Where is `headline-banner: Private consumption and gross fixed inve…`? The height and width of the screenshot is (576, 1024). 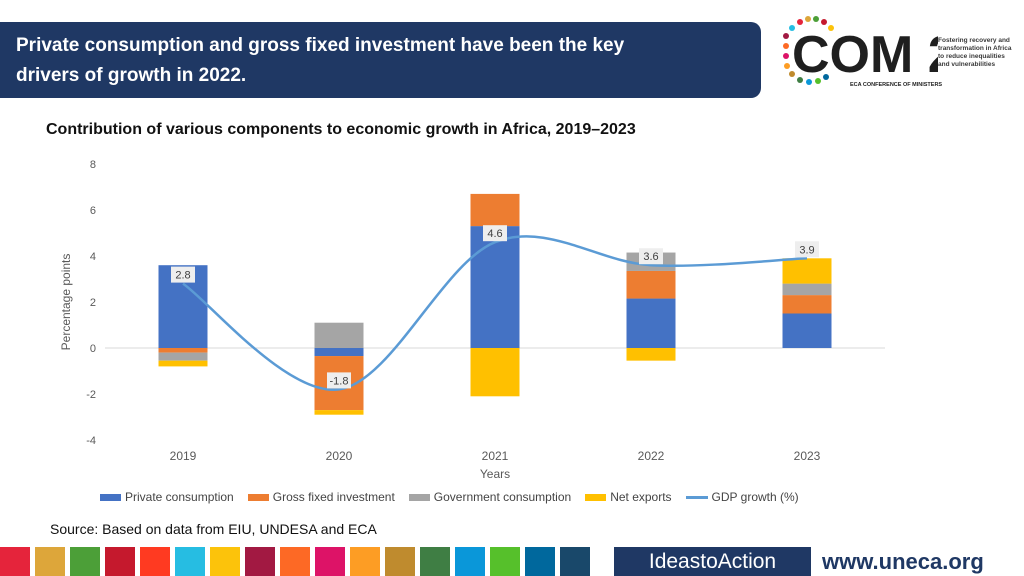
headline-banner: Private consumption and gross fixed inve… is located at coordinates (380, 60).